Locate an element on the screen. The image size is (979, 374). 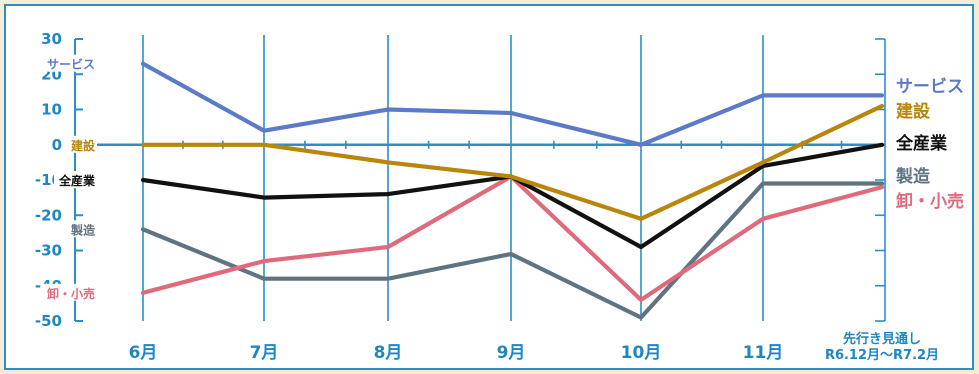
series-label-right-2: 全産業 is located at coordinates (921, 143).